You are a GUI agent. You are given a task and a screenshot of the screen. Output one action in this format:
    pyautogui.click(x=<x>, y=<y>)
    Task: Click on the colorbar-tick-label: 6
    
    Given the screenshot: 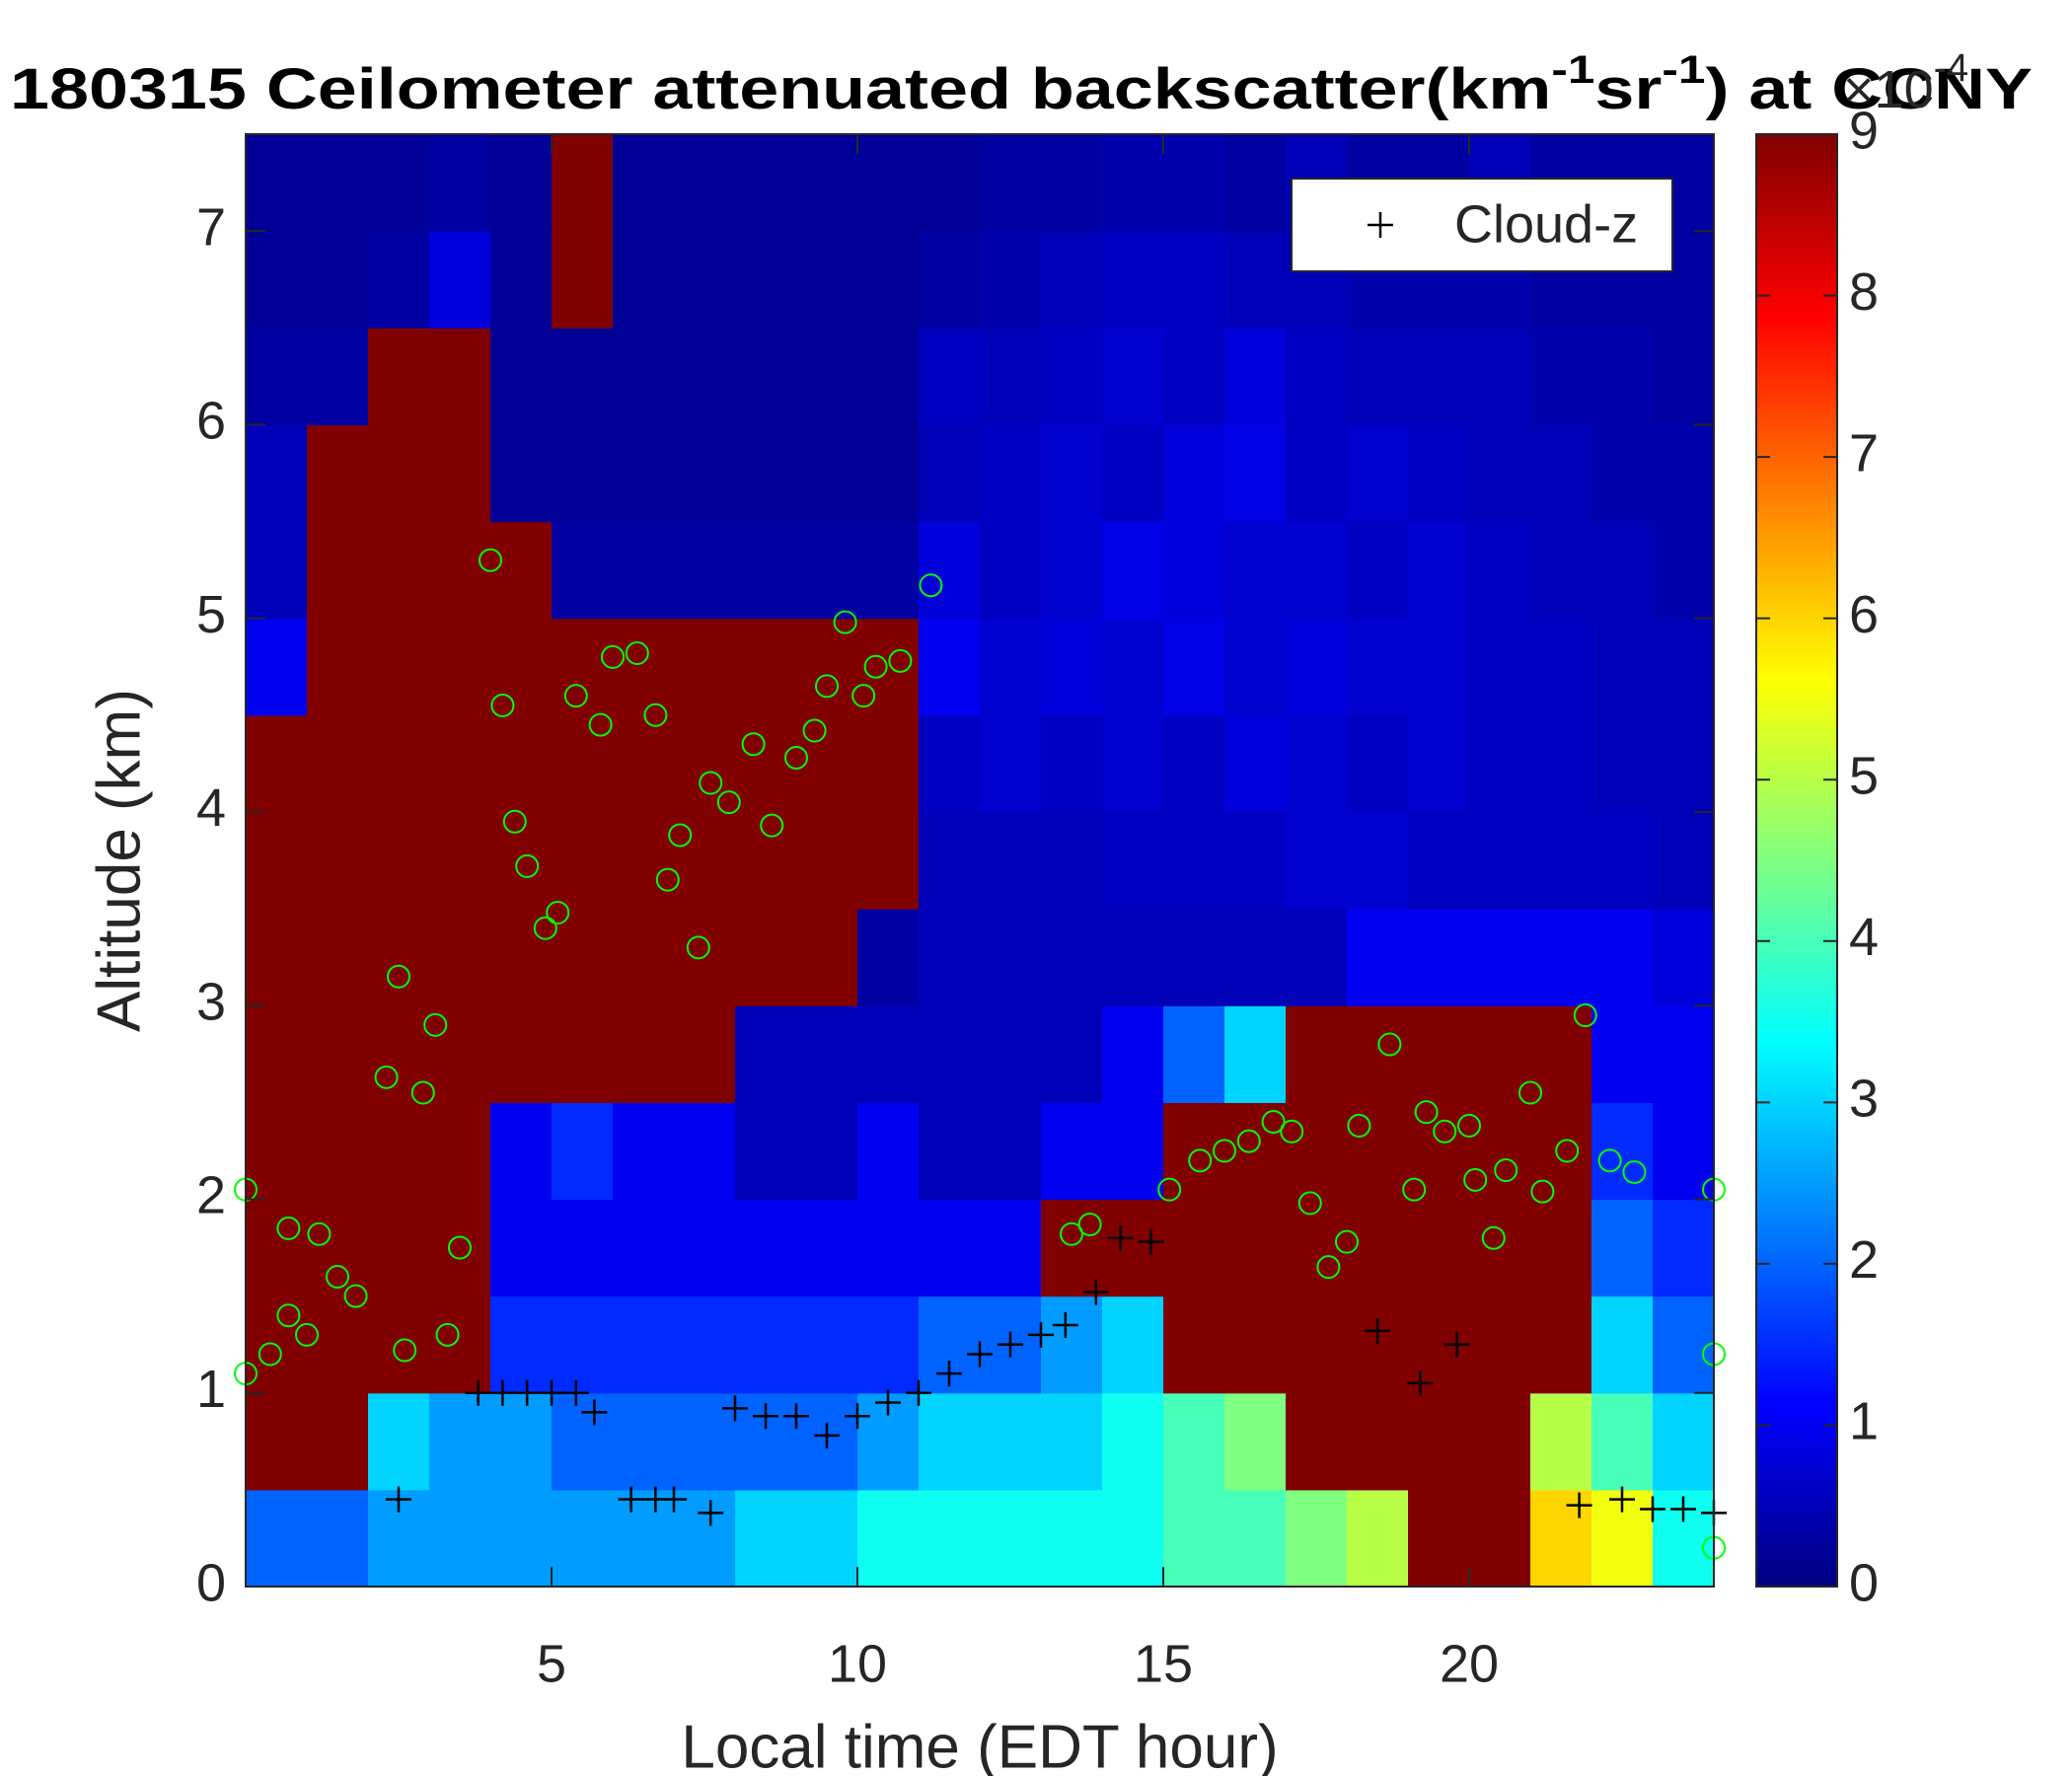 What is the action you would take?
    pyautogui.click(x=1864, y=614)
    